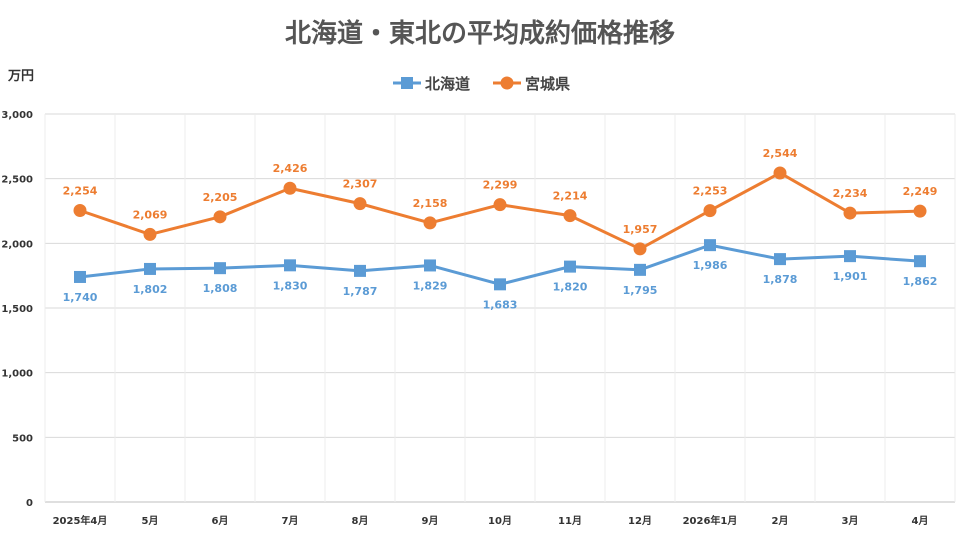  I want to click on chart-title: 北海道・東北の平均成約価格推移, so click(480, 33).